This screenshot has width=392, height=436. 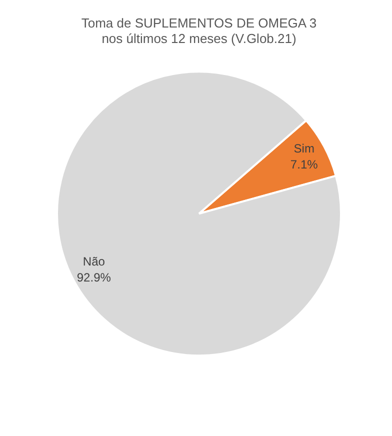 What do you see at coordinates (304, 149) in the screenshot?
I see `slice-label: Sim` at bounding box center [304, 149].